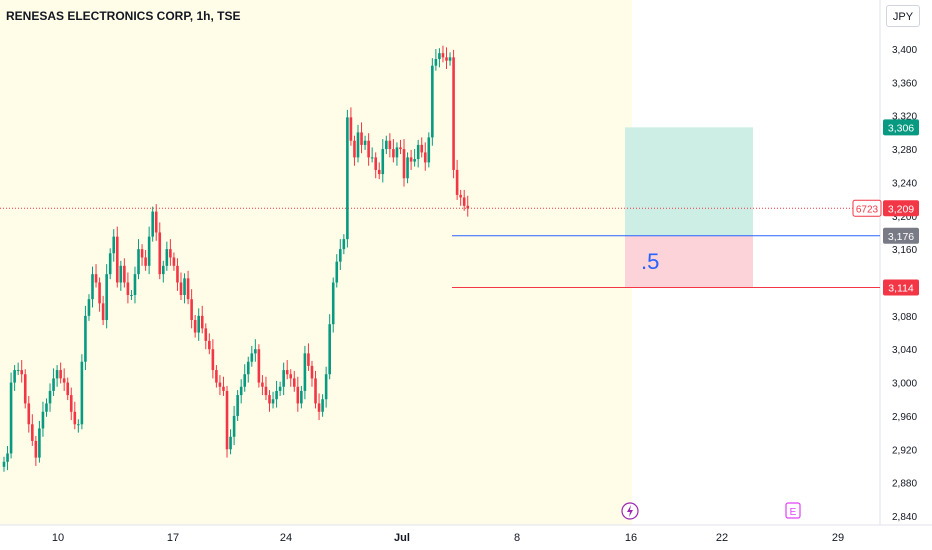  What do you see at coordinates (901, 289) in the screenshot?
I see `price-label-text: 3,114` at bounding box center [901, 289].